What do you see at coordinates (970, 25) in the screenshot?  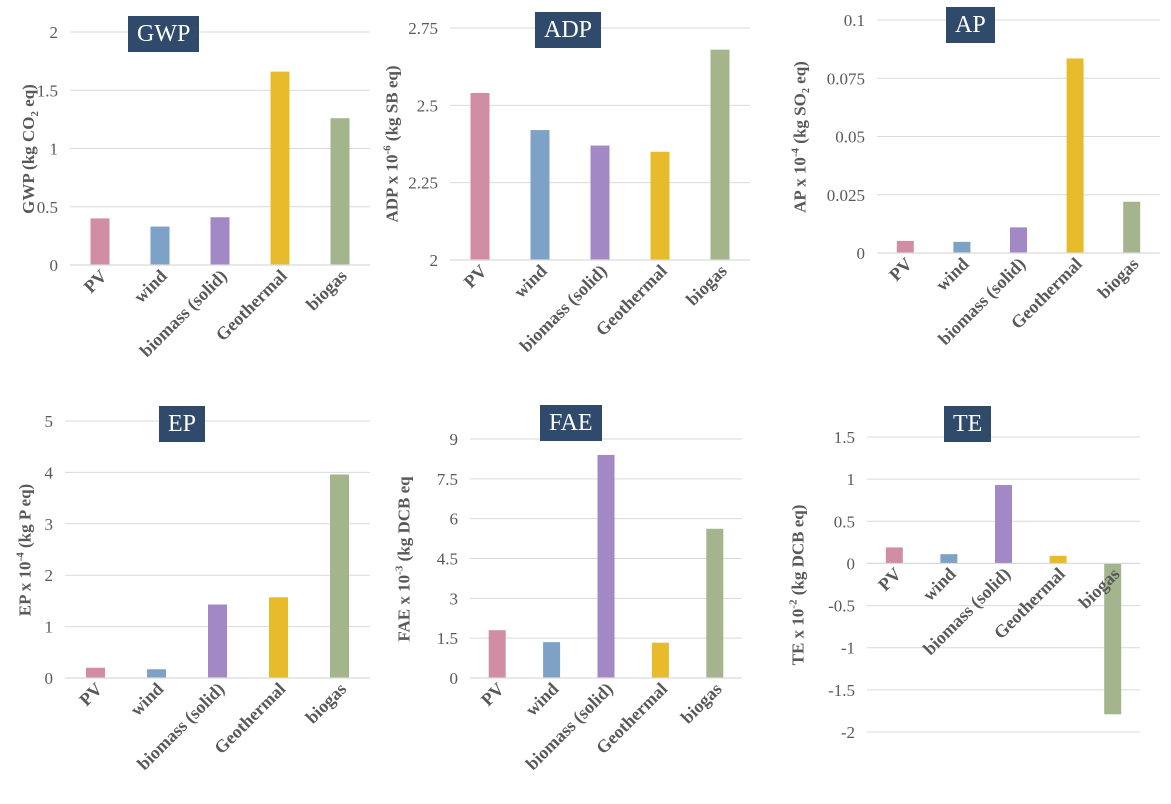 I see `chart-title-badge: AP` at bounding box center [970, 25].